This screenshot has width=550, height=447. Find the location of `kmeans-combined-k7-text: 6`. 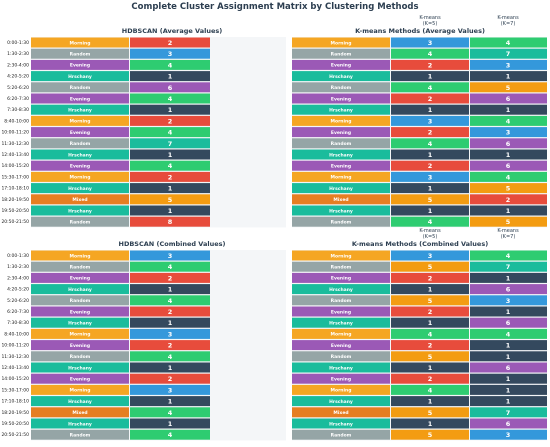

kmeans-combined-k7-text: 6 is located at coordinates (508, 323).